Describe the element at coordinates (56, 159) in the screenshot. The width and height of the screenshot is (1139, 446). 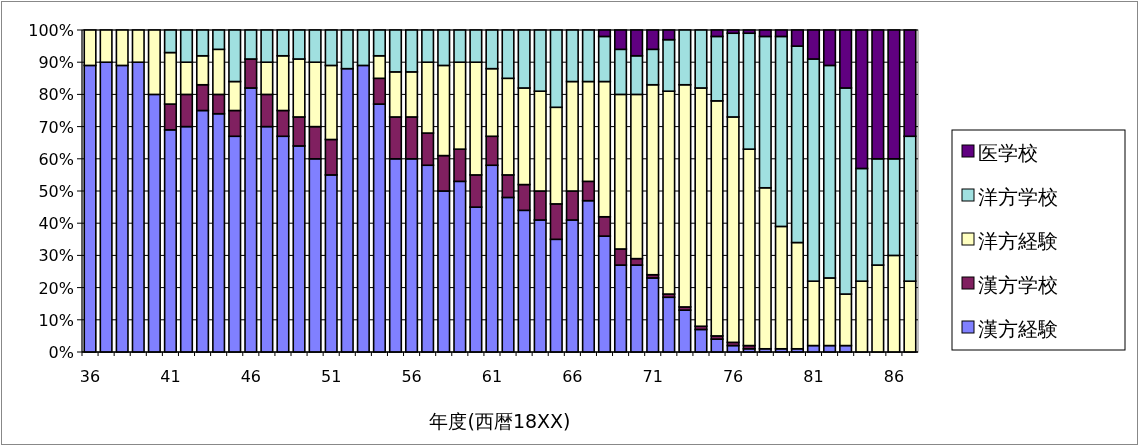
I see `y-tick-label: 60%` at that location.